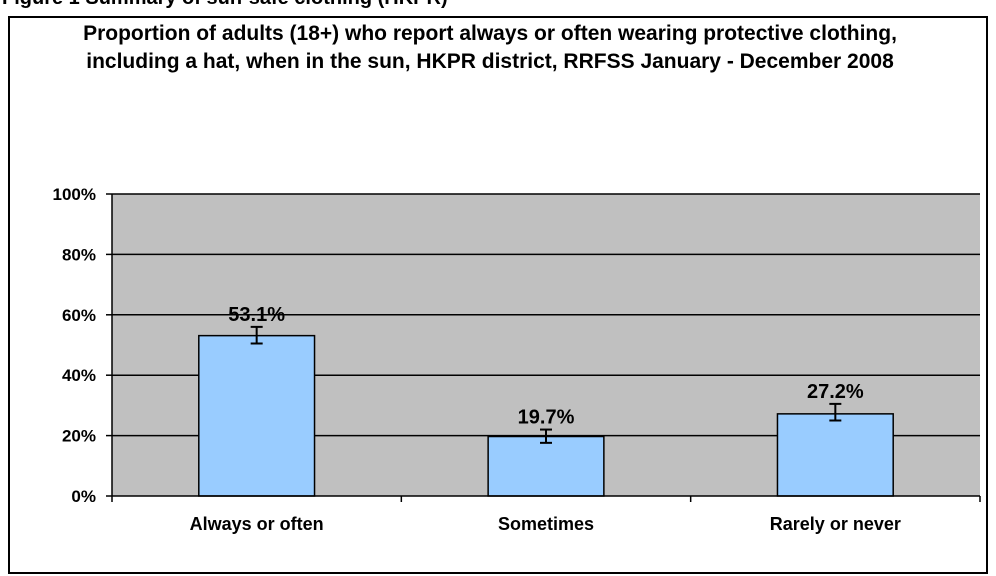 The width and height of the screenshot is (996, 576). I want to click on data-label: 19.7%, so click(546, 418).